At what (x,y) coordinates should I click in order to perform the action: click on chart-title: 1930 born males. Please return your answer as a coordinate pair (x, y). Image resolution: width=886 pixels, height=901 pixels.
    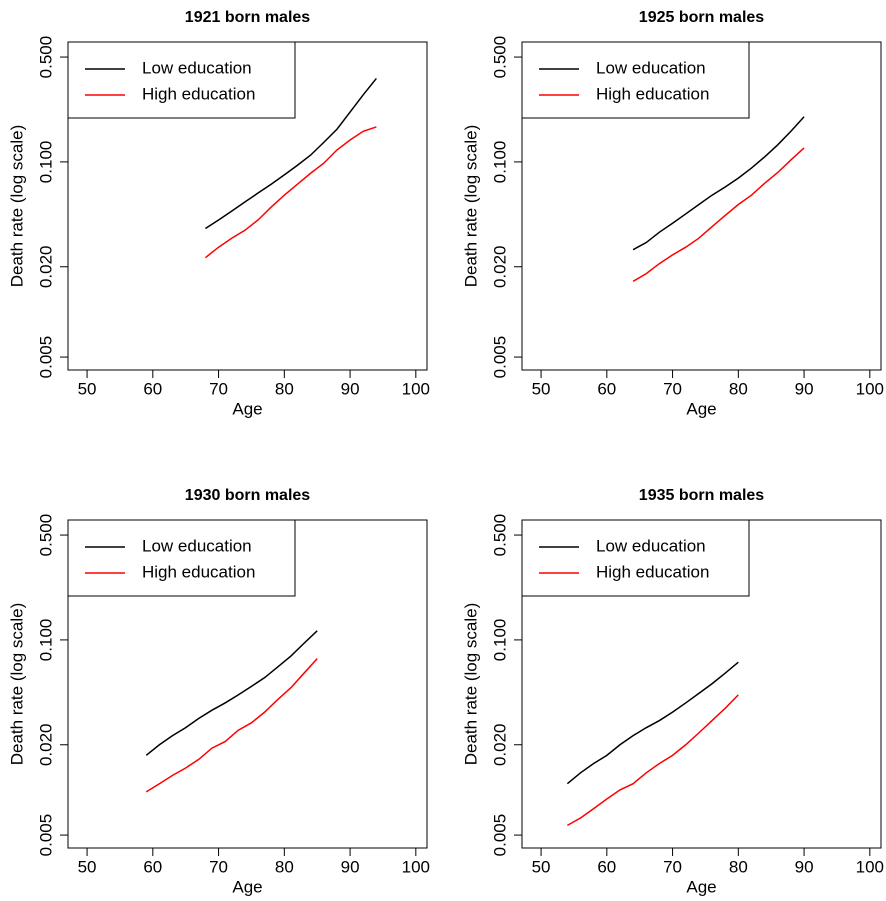
    Looking at the image, I should click on (248, 495).